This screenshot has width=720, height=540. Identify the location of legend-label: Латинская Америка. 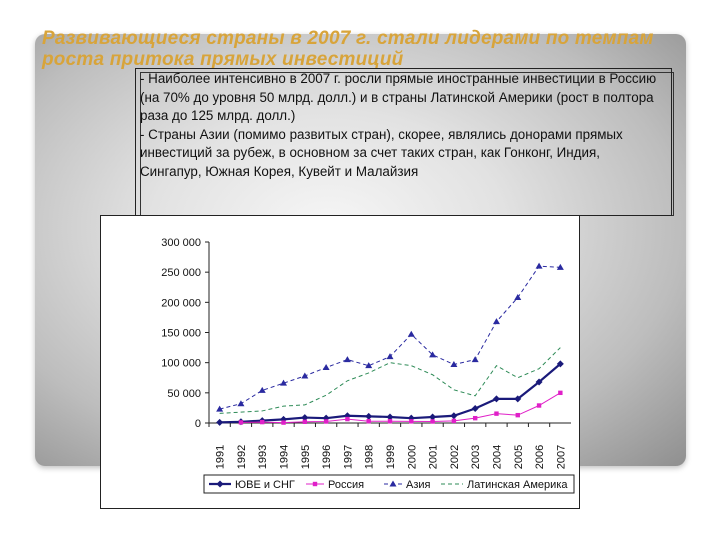
(517, 485).